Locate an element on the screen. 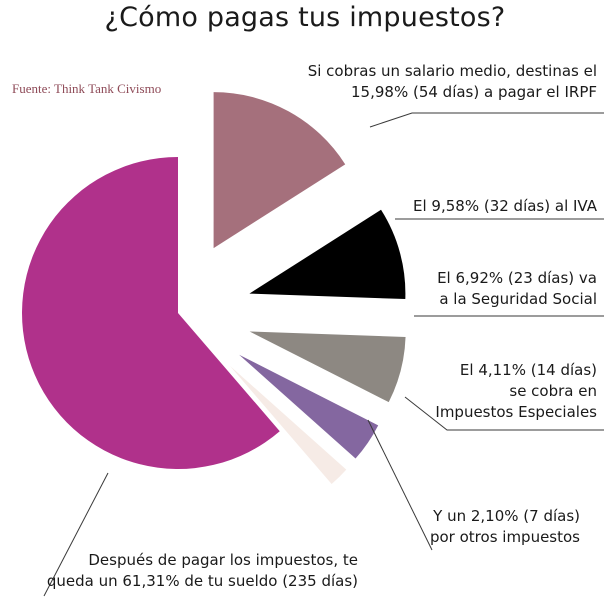 The image size is (610, 599). label-irpf-line-2: 15,98% (54 días) a pagar el IRPF is located at coordinates (474, 92).